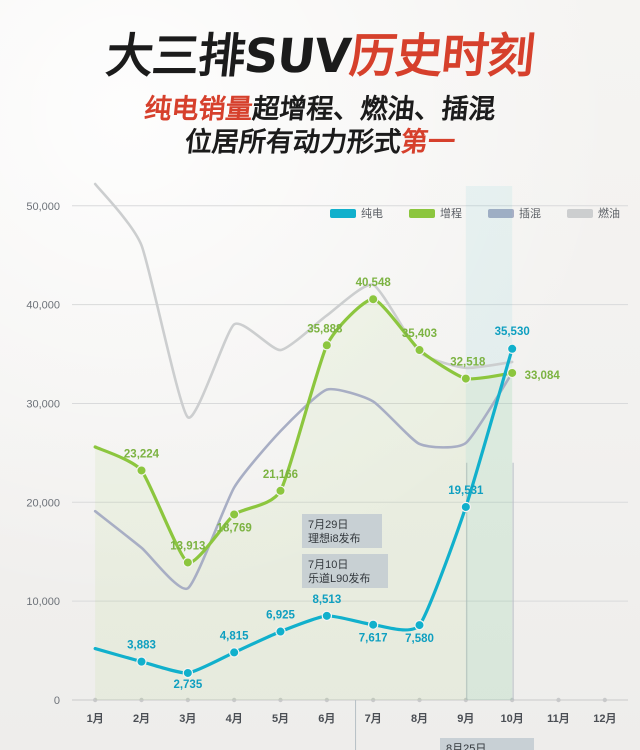  I want to click on x-axis-tick-label: 11月, so click(558, 718).